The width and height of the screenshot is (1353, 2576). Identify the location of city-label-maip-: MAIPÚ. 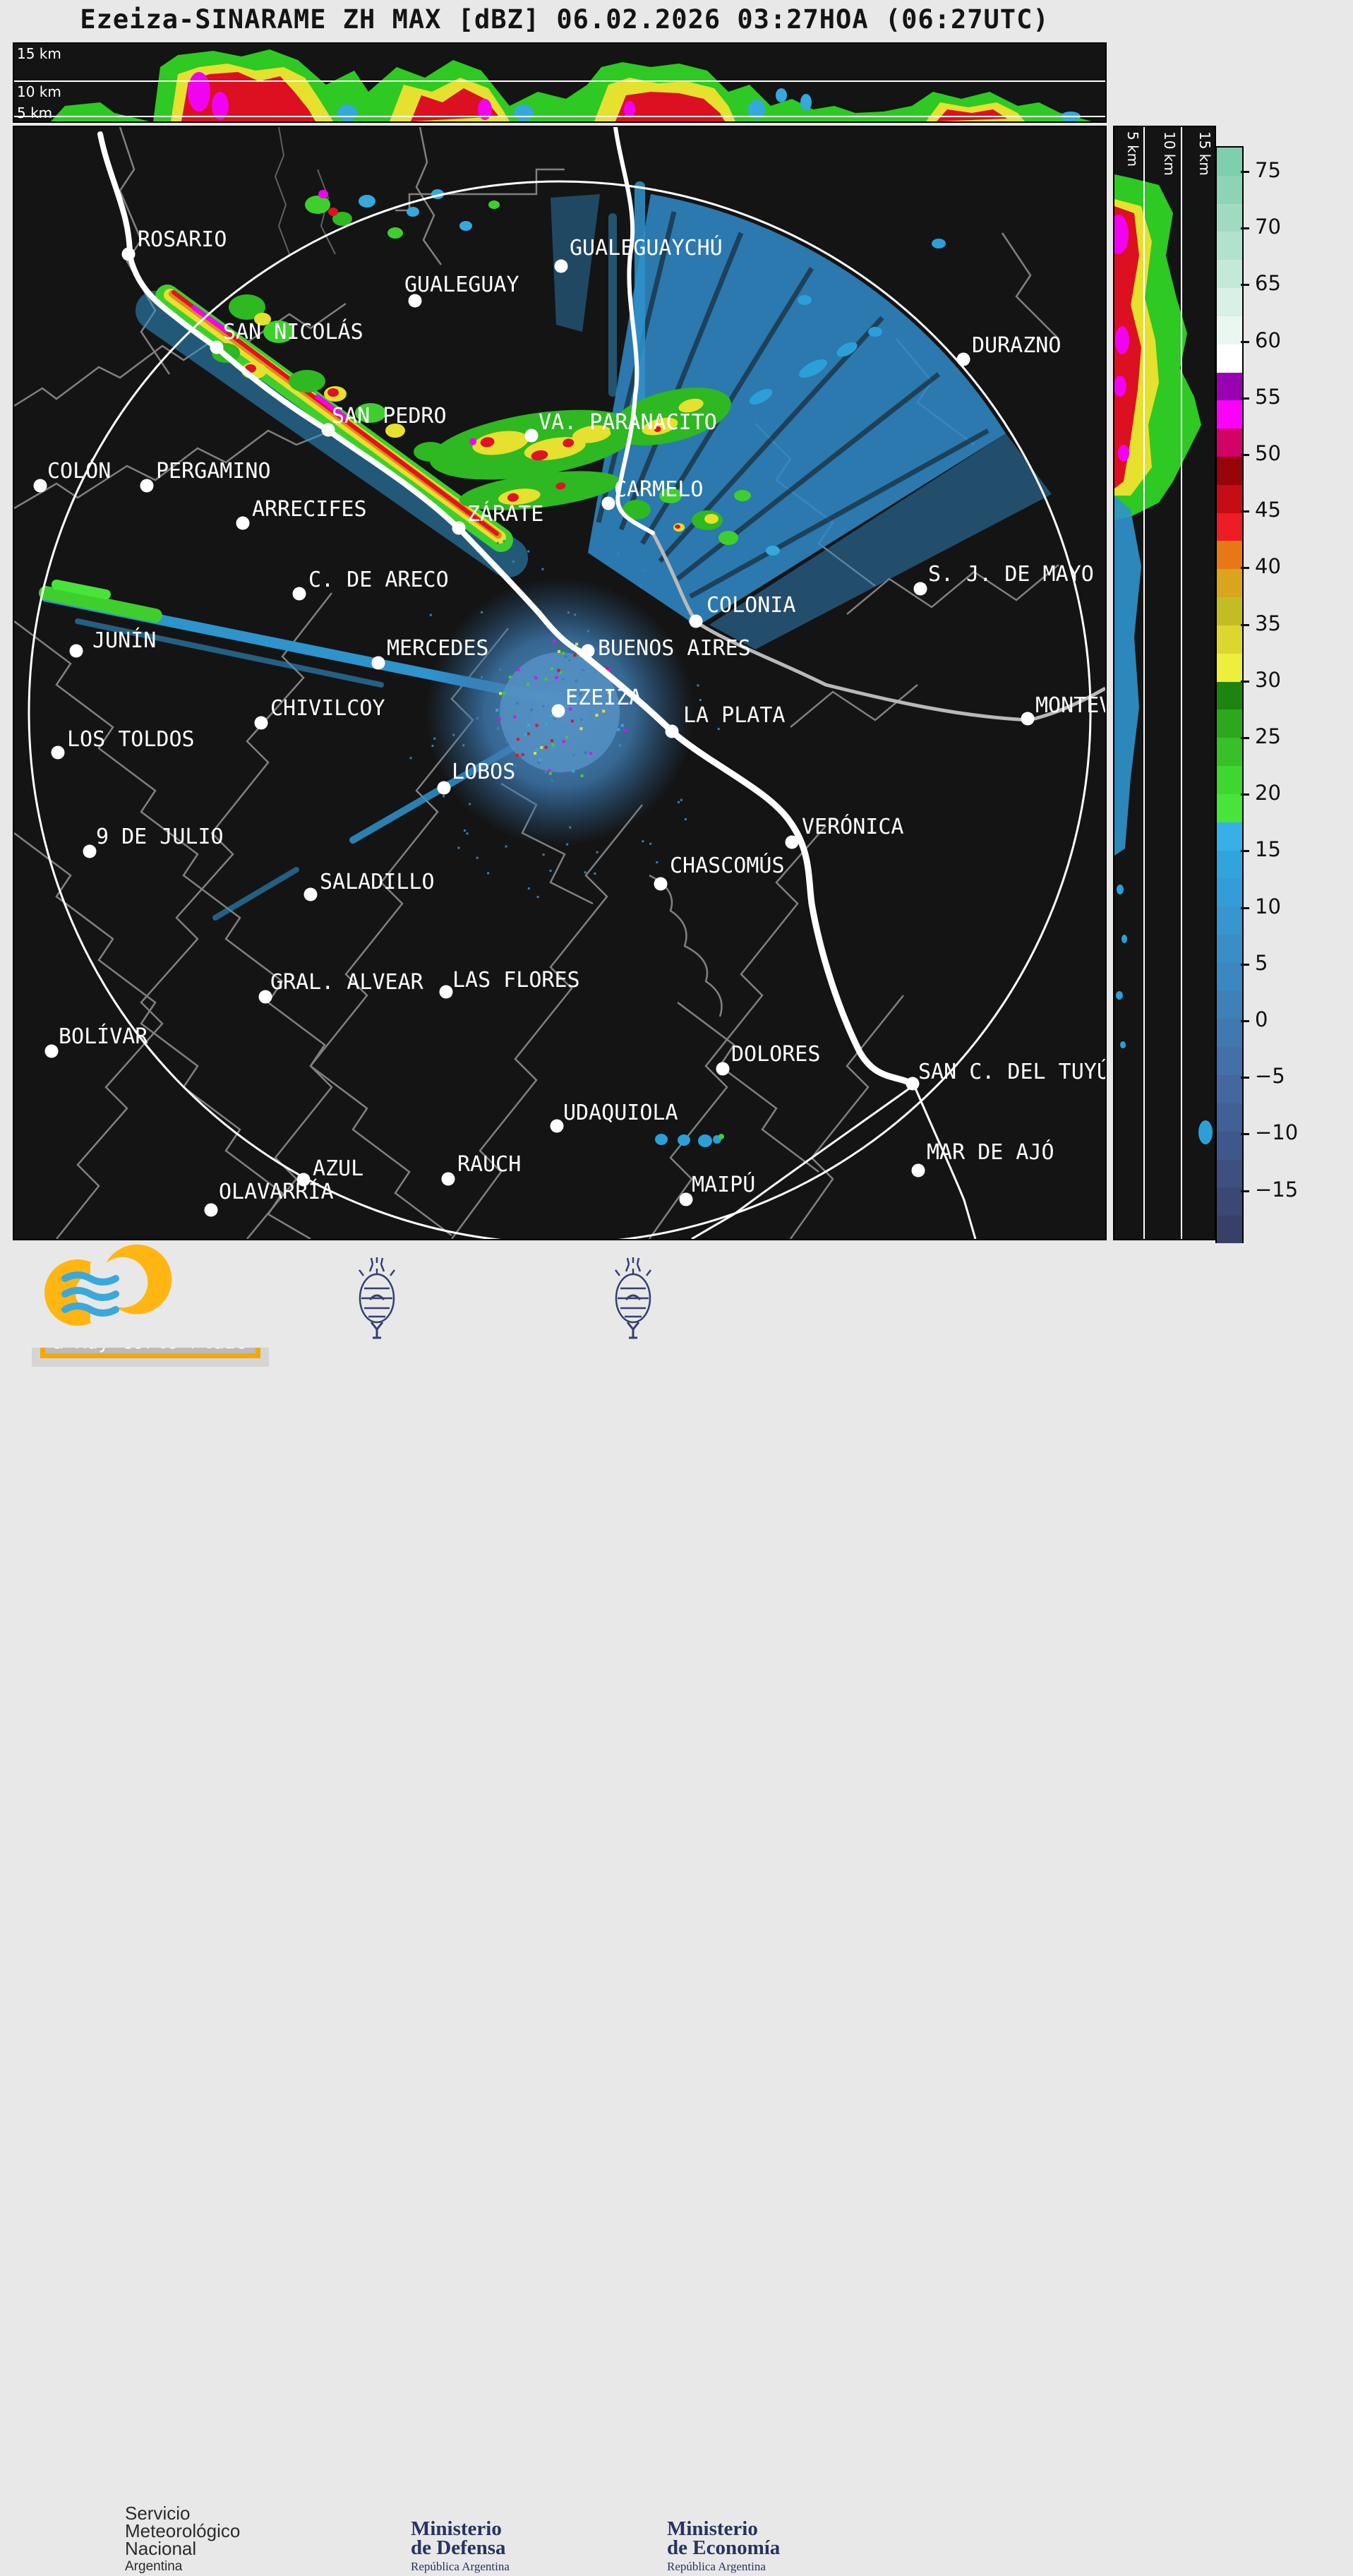
(723, 1184).